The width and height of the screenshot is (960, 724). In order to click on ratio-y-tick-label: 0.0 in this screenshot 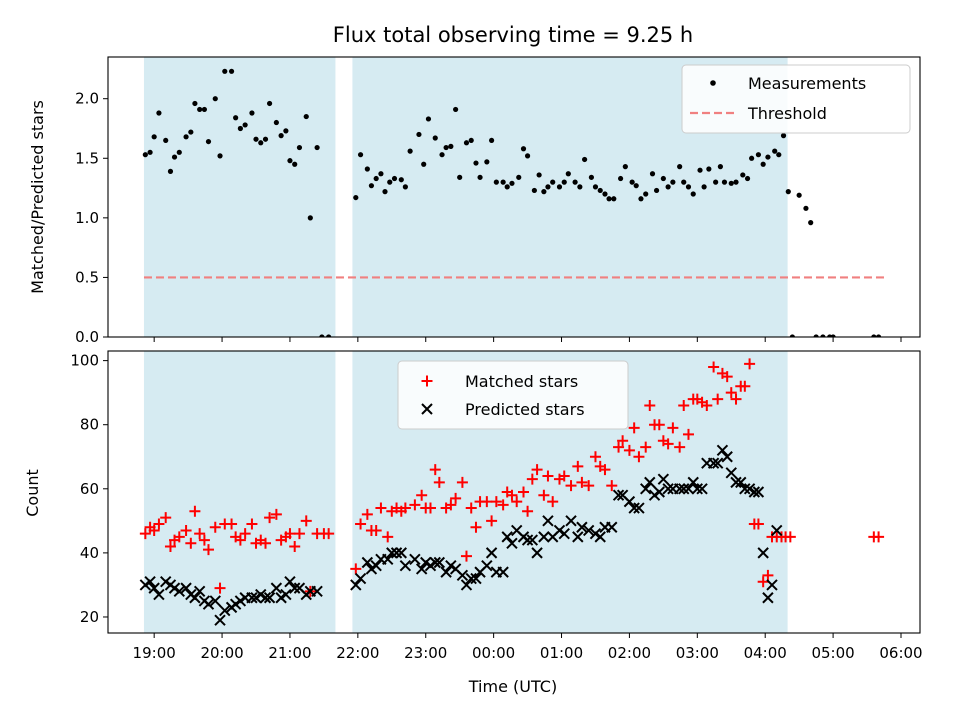, I will do `click(87, 337)`.